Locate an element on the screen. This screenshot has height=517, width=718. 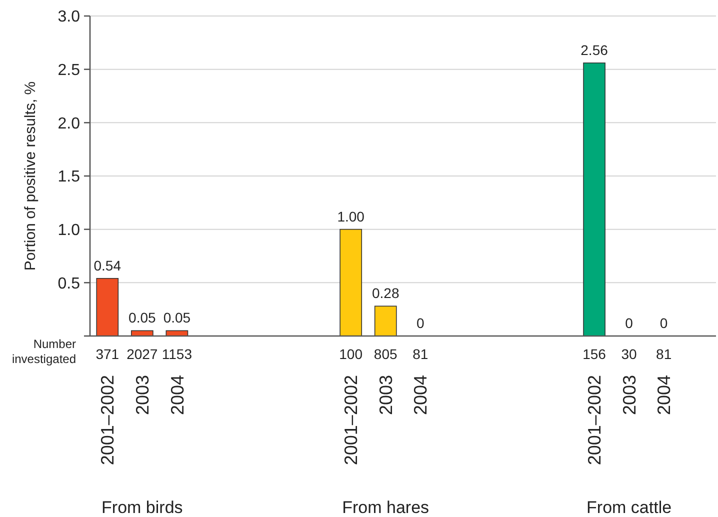
data-label: 0.28 is located at coordinates (386, 293).